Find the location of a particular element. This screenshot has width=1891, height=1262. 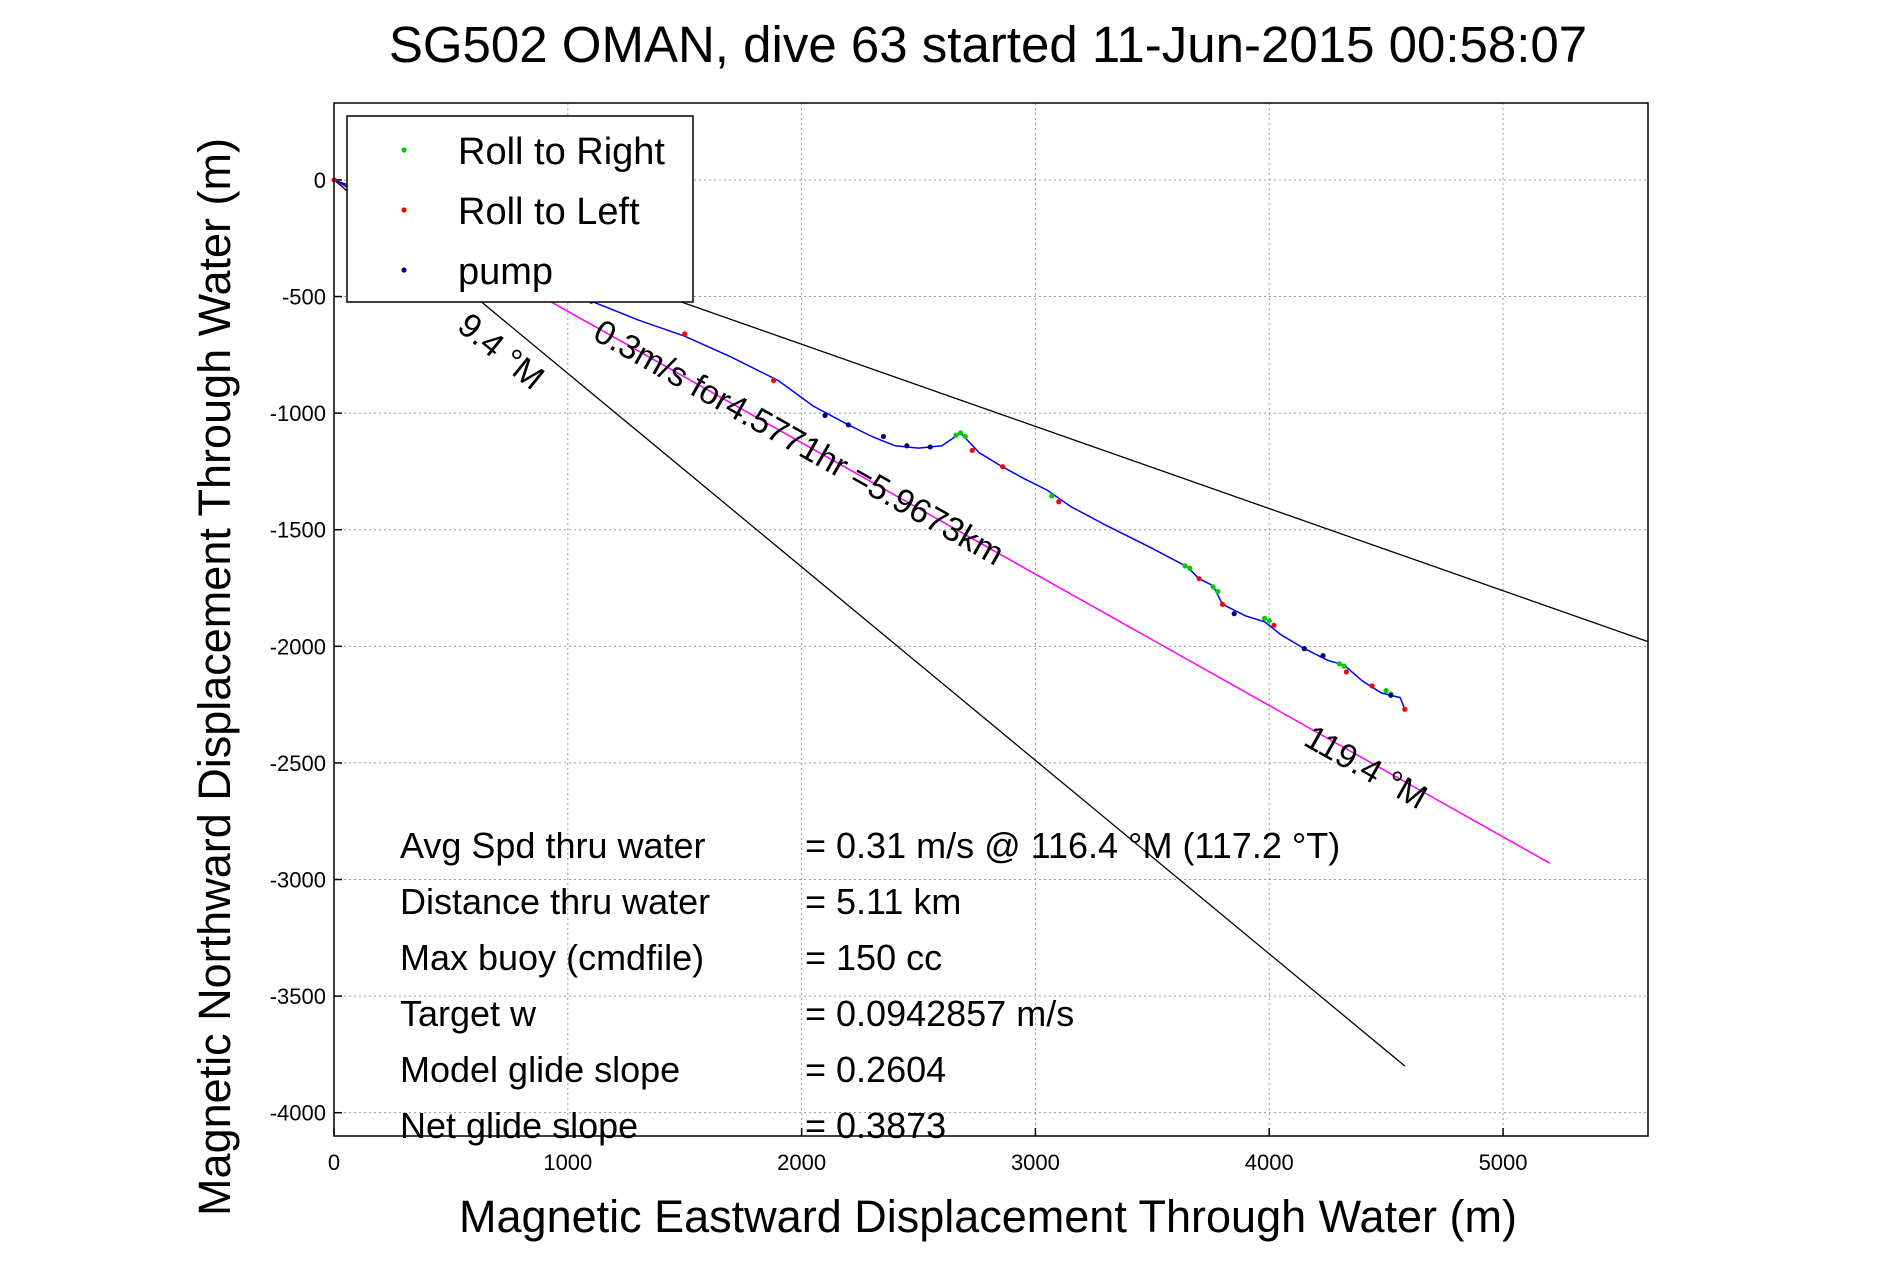

legend-label: Roll to Right is located at coordinates (561, 152).